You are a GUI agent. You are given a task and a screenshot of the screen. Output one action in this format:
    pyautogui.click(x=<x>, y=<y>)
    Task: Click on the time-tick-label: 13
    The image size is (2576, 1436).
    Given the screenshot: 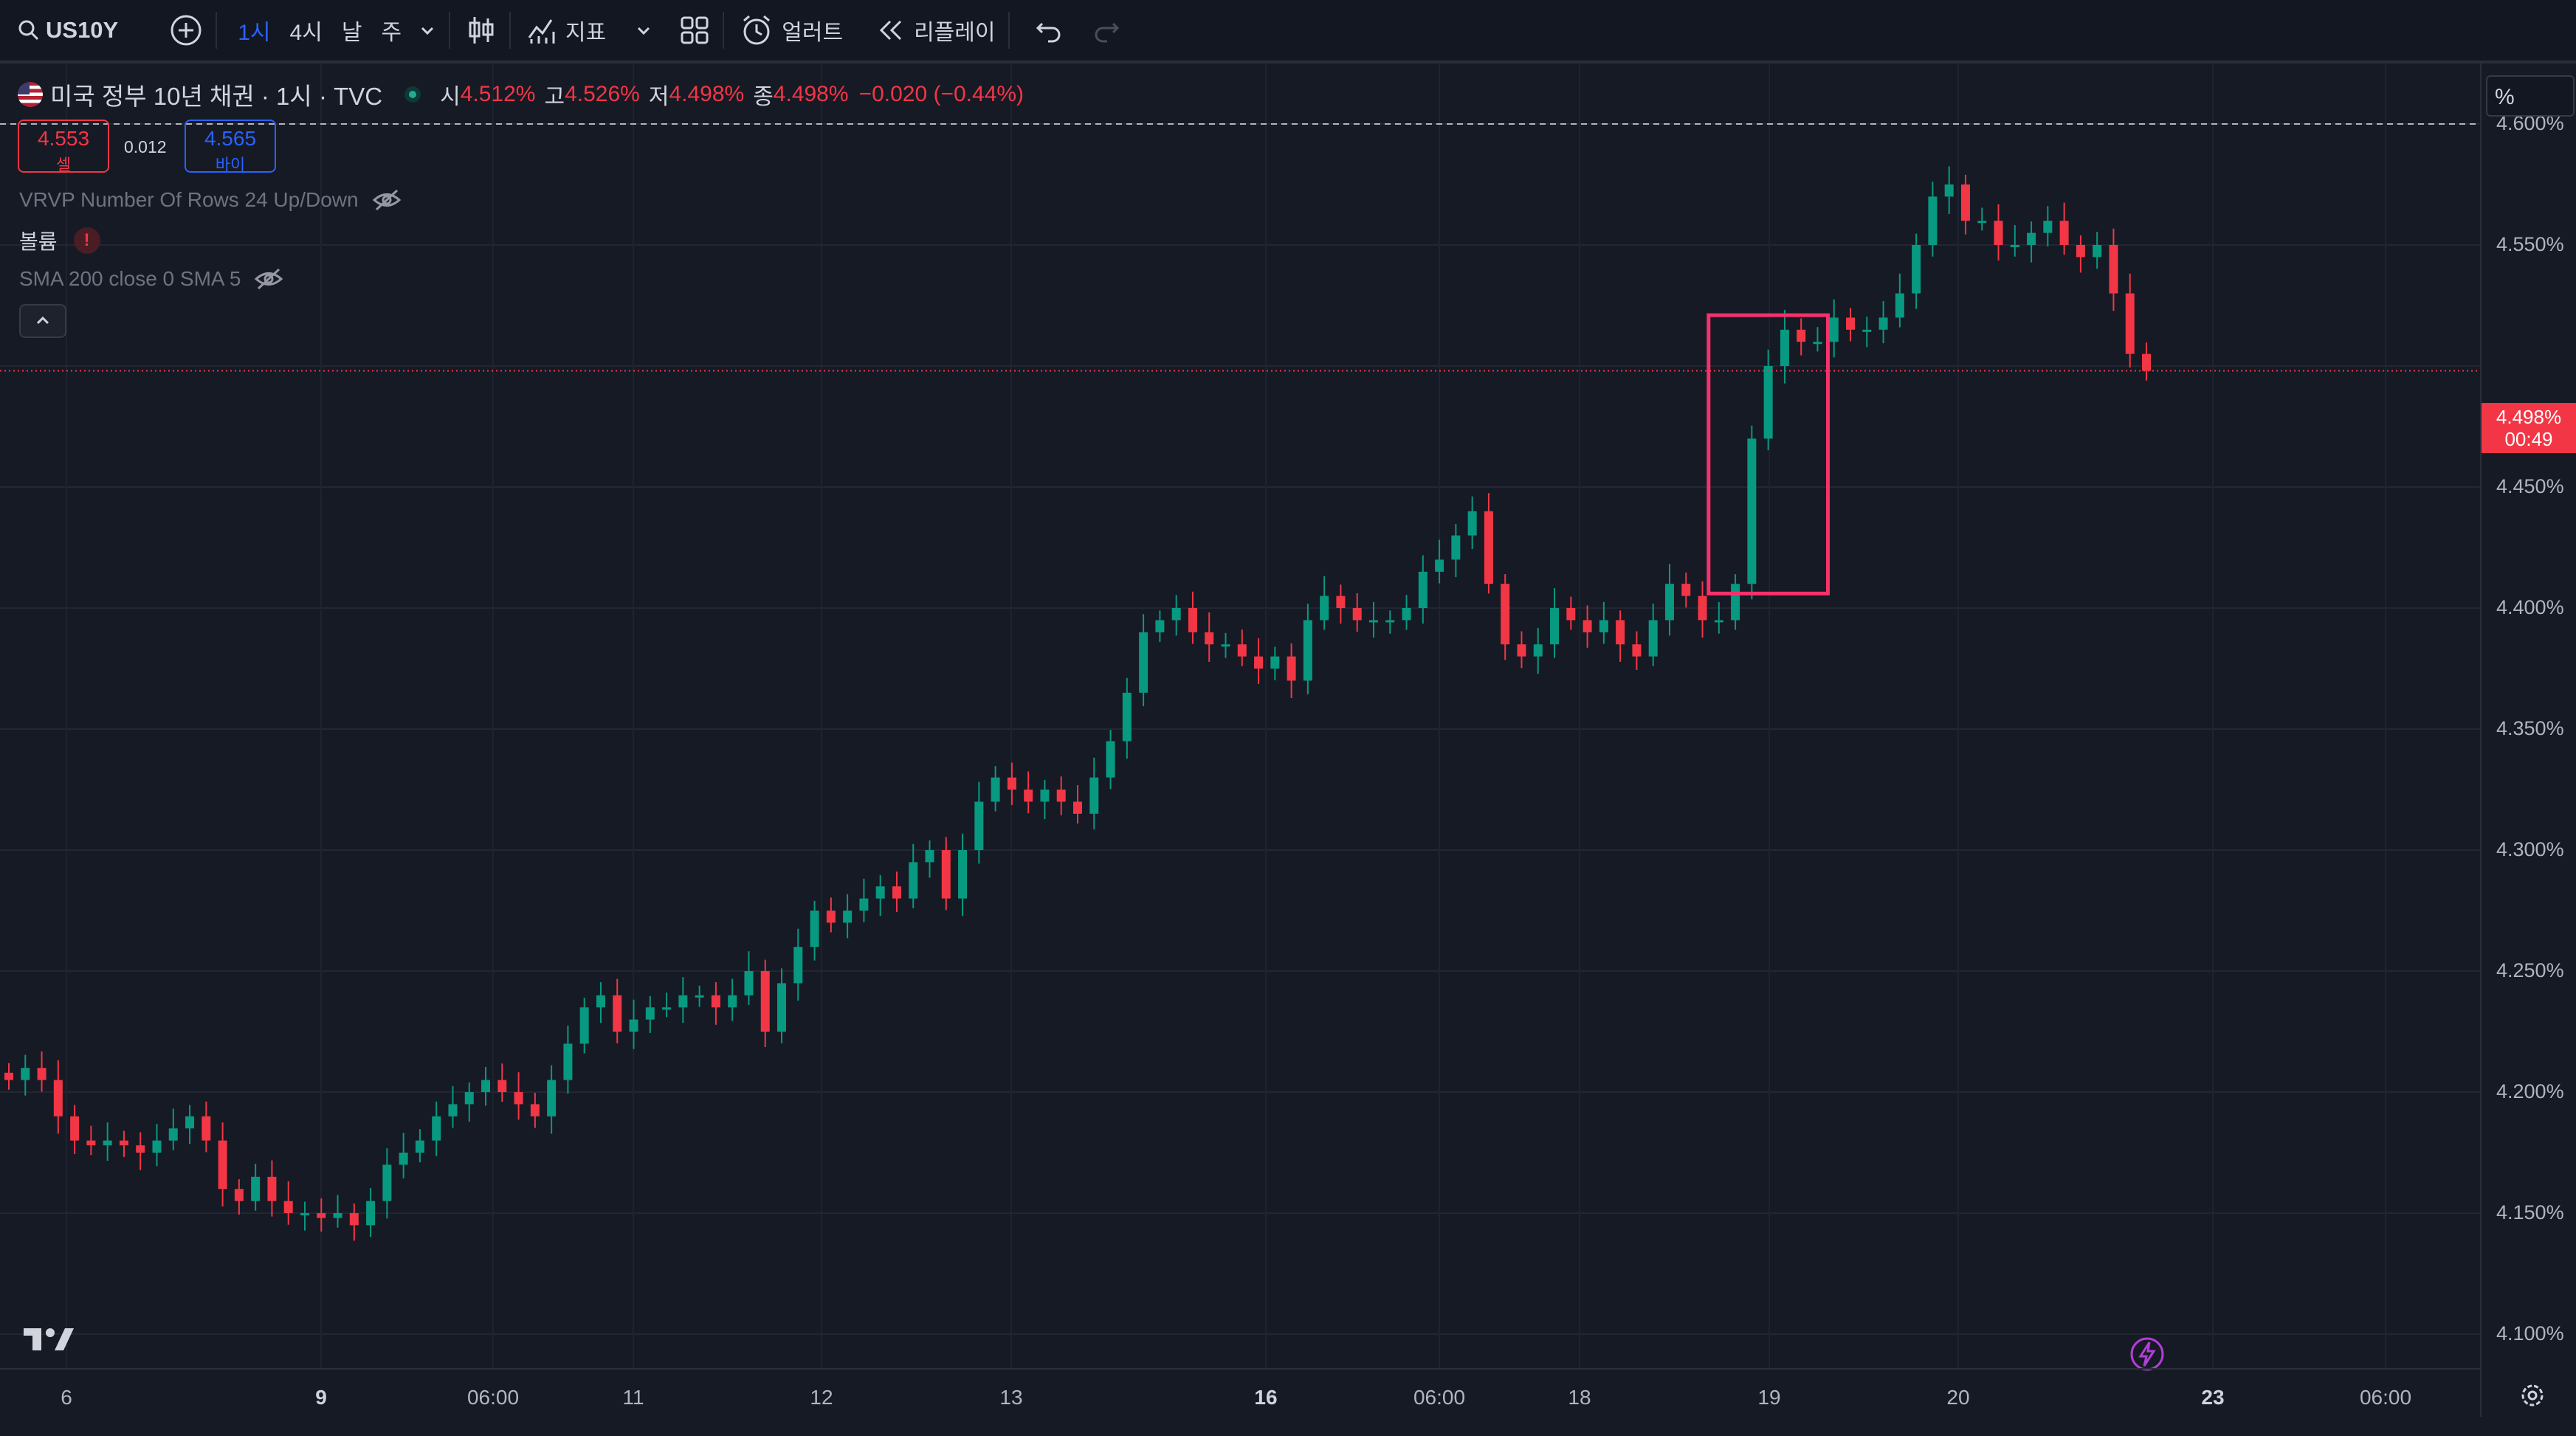 What is the action you would take?
    pyautogui.click(x=1011, y=1397)
    